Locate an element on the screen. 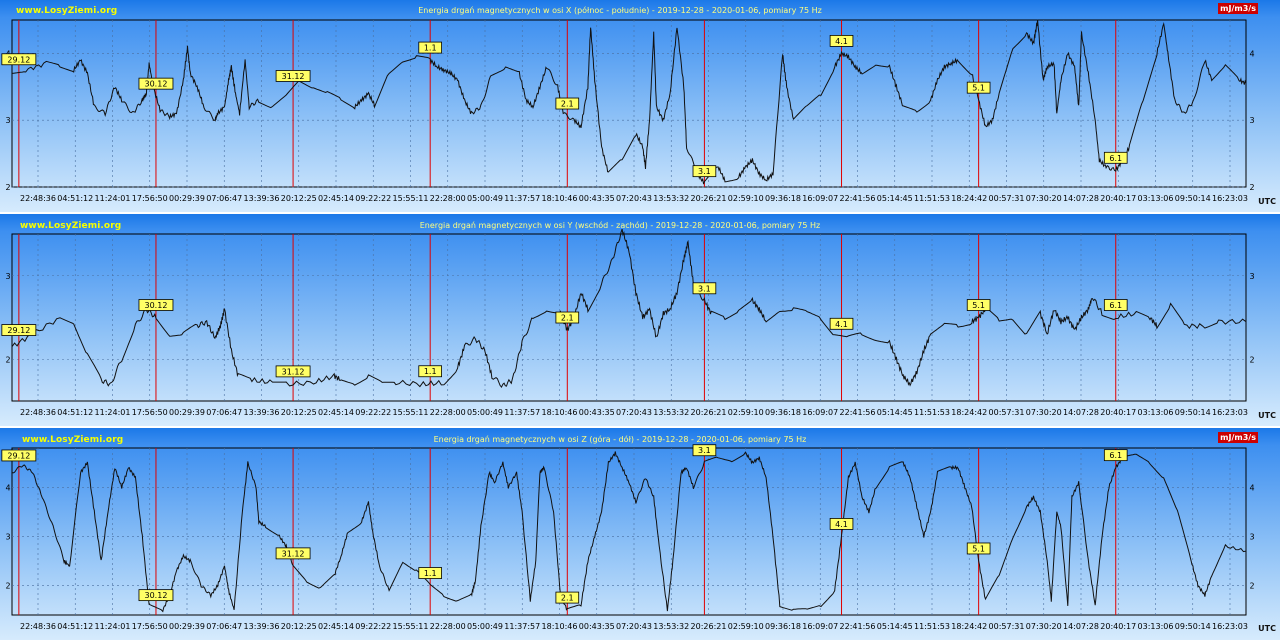 The width and height of the screenshot is (1280, 641). x-tick-label: 13:53:32 is located at coordinates (671, 626).